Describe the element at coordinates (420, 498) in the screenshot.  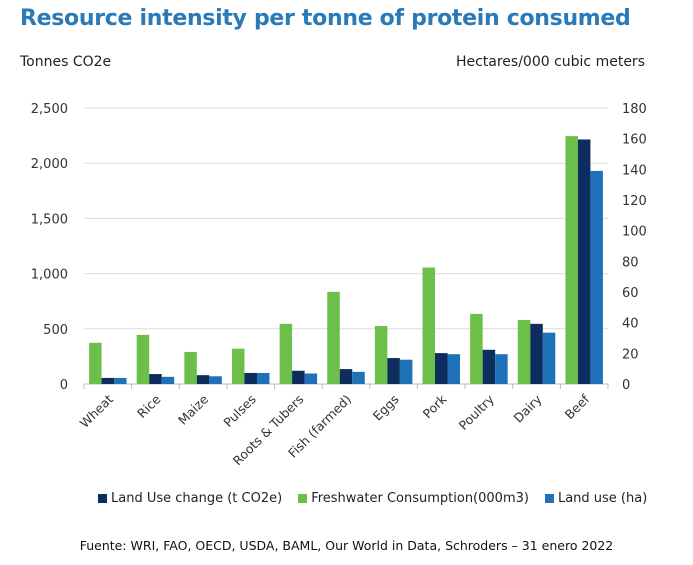
I see `legend-label: Freshwater Consumption(000m3)` at that location.